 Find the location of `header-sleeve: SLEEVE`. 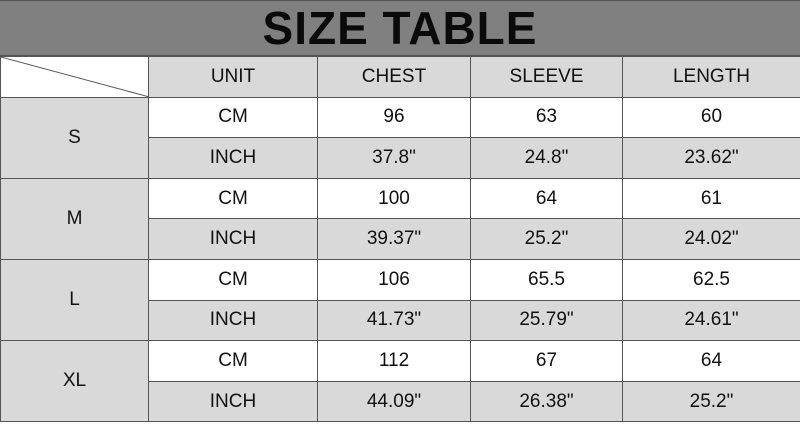

header-sleeve: SLEEVE is located at coordinates (546, 77).